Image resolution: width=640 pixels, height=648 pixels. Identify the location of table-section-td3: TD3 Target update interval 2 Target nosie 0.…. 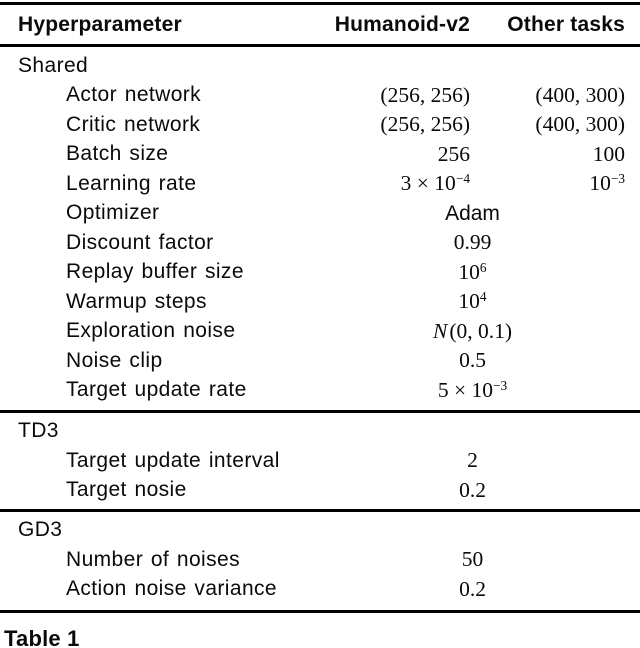
(320, 461).